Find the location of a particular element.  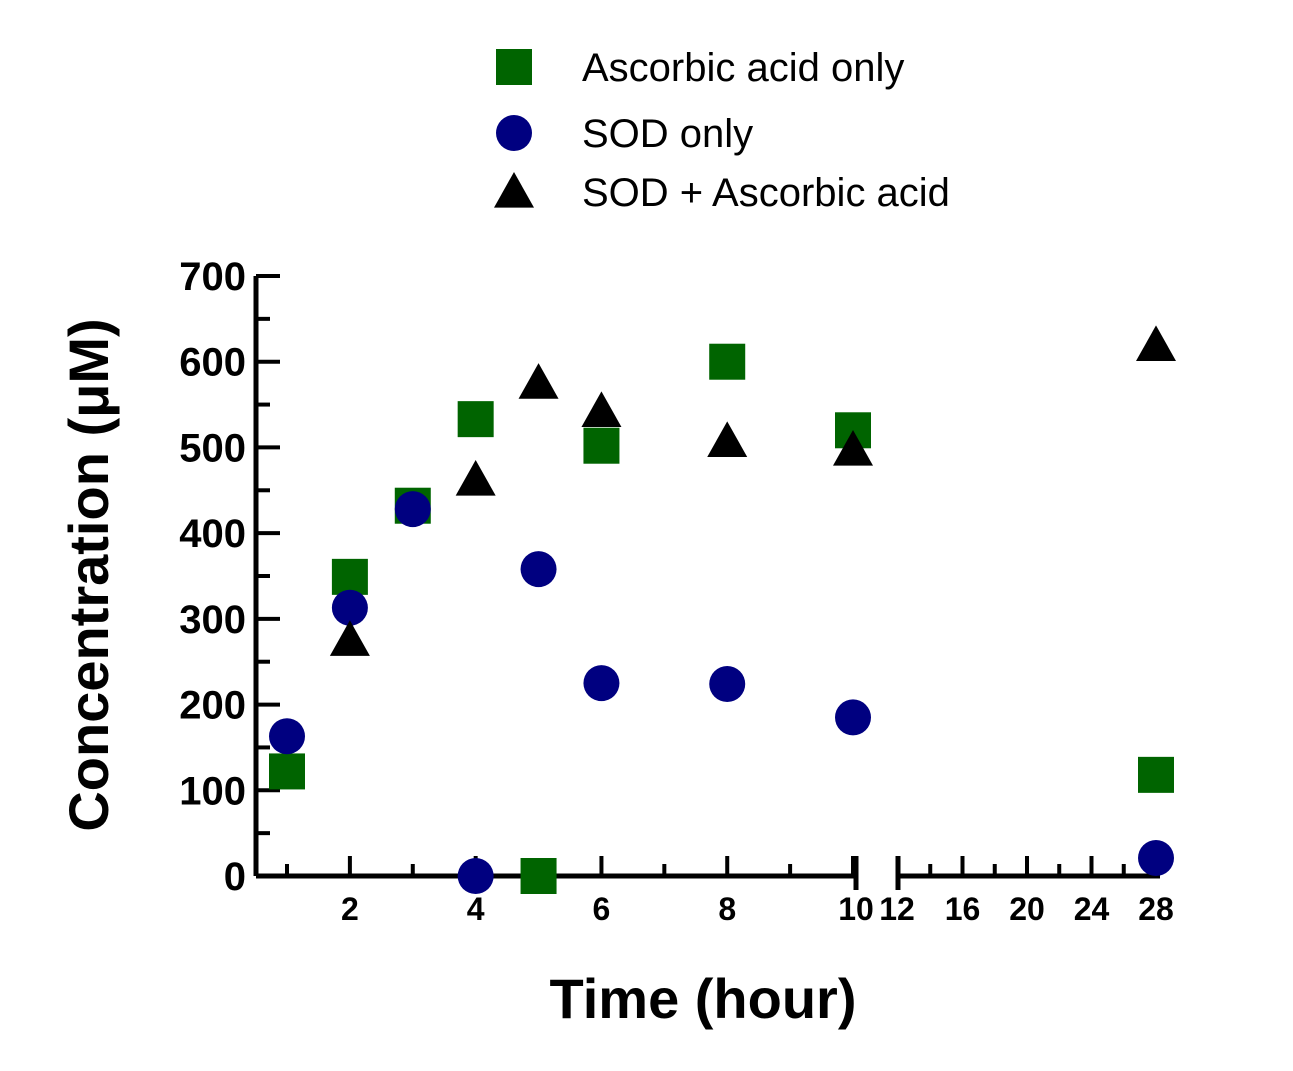

y-tick-label: 100 is located at coordinates (212, 791).